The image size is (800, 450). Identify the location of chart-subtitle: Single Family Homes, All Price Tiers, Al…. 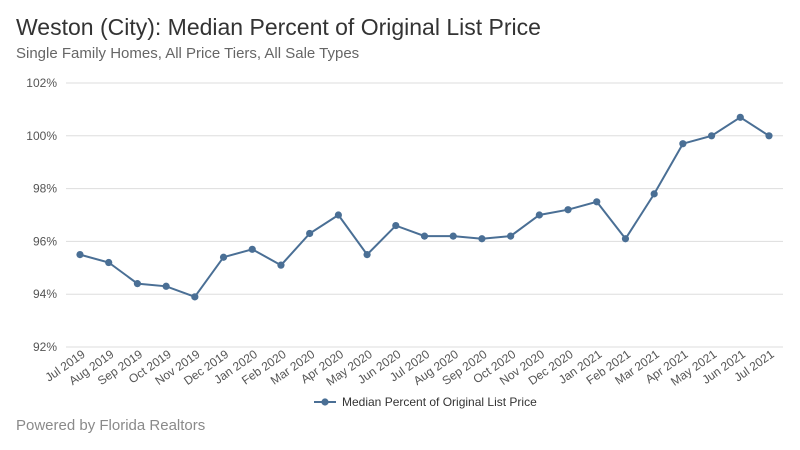
(188, 53).